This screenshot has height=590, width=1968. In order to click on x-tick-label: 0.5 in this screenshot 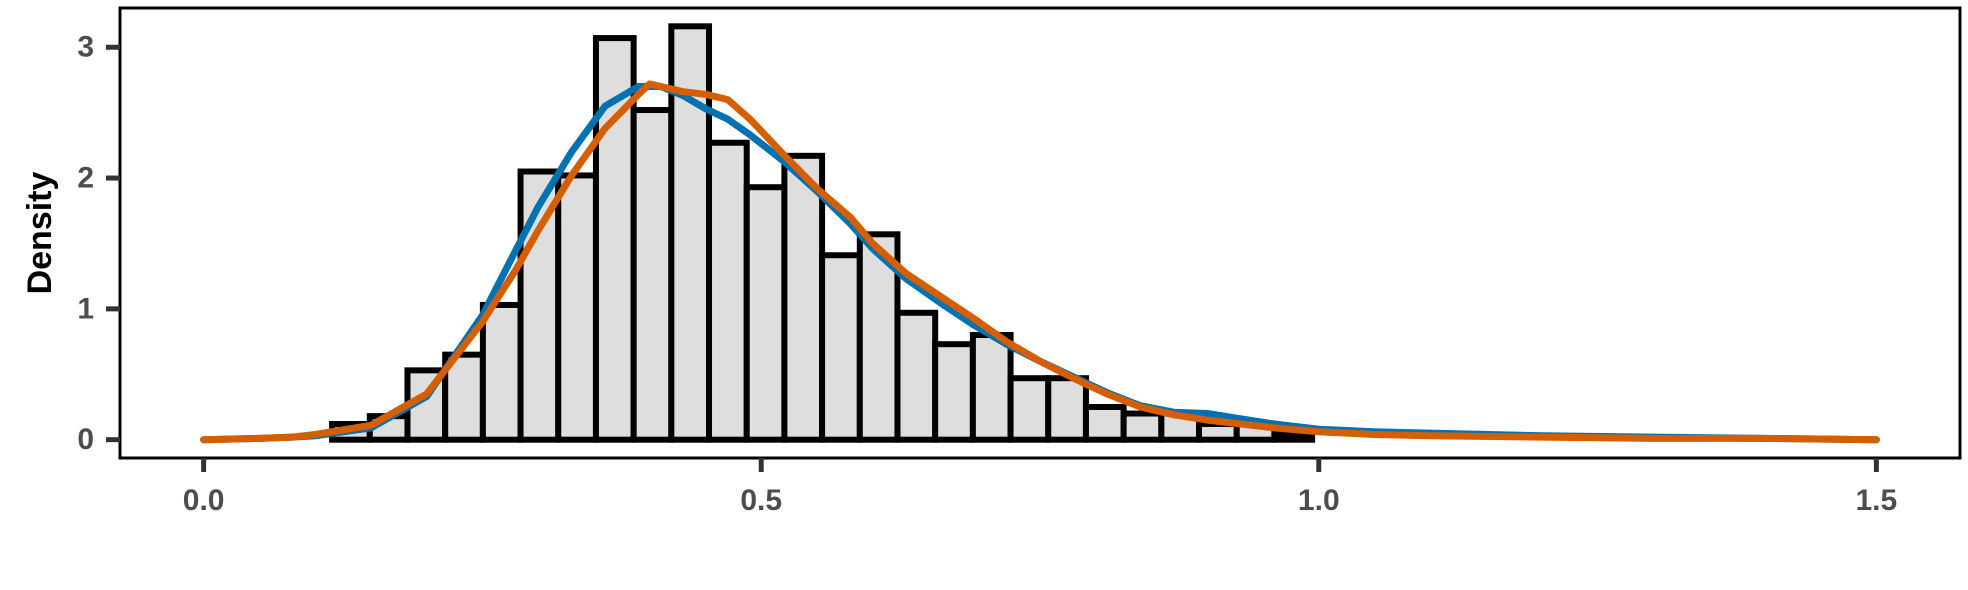, I will do `click(761, 500)`.